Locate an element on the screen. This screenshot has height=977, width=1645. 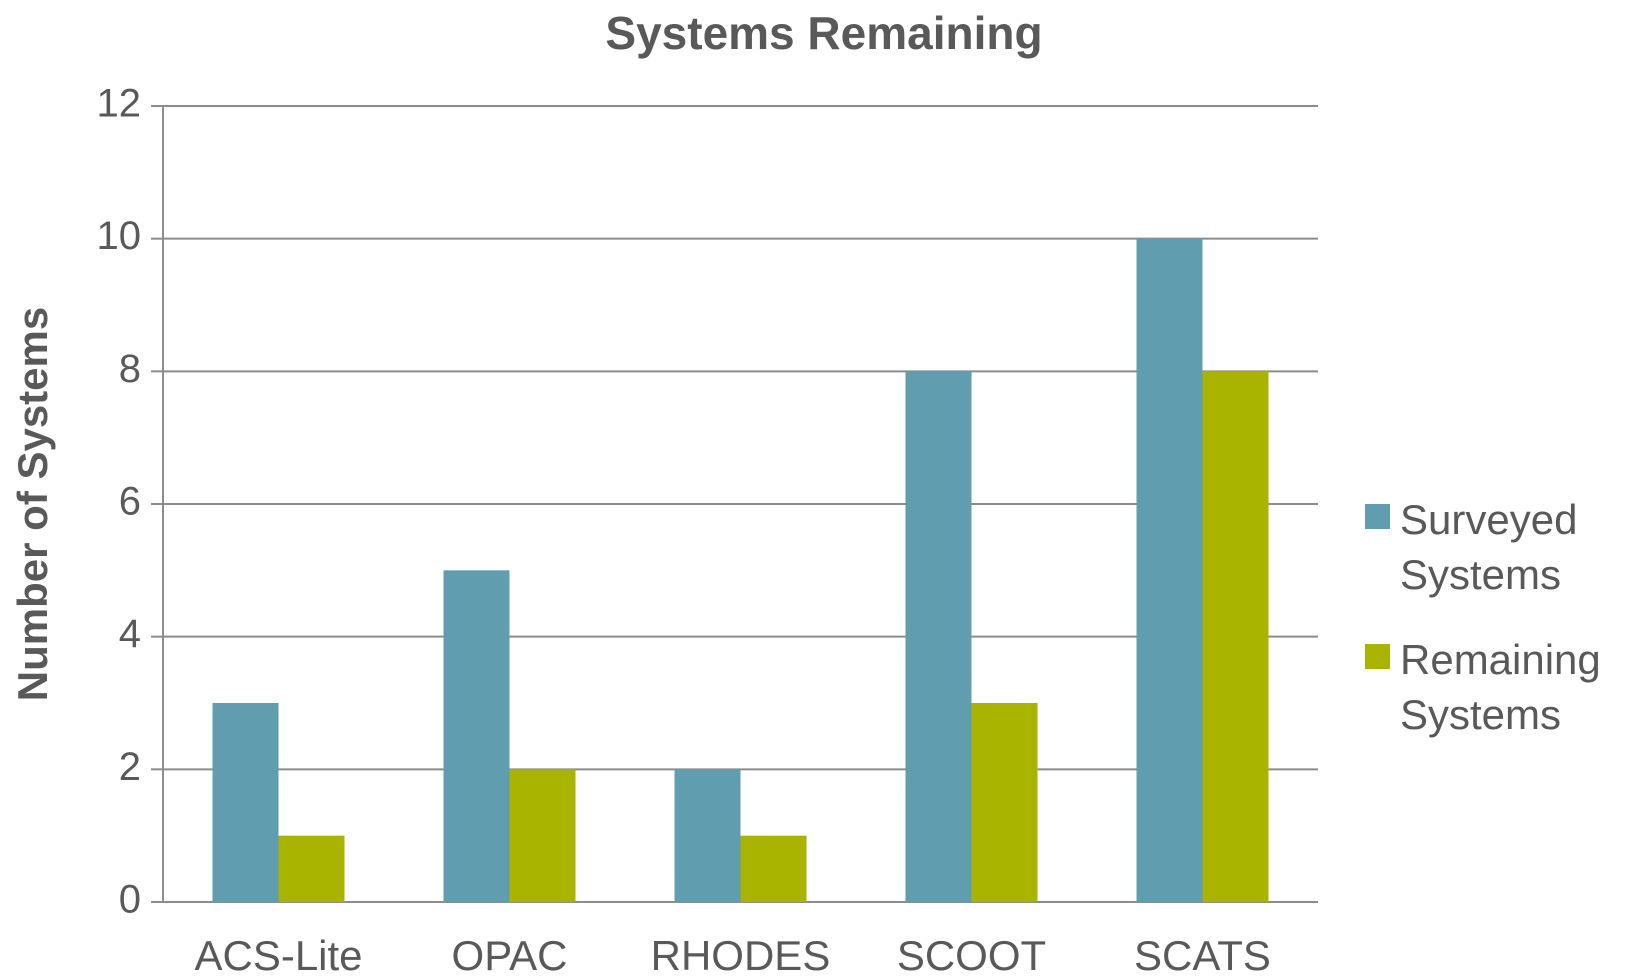
y-tick-label: 8 is located at coordinates (130, 369).